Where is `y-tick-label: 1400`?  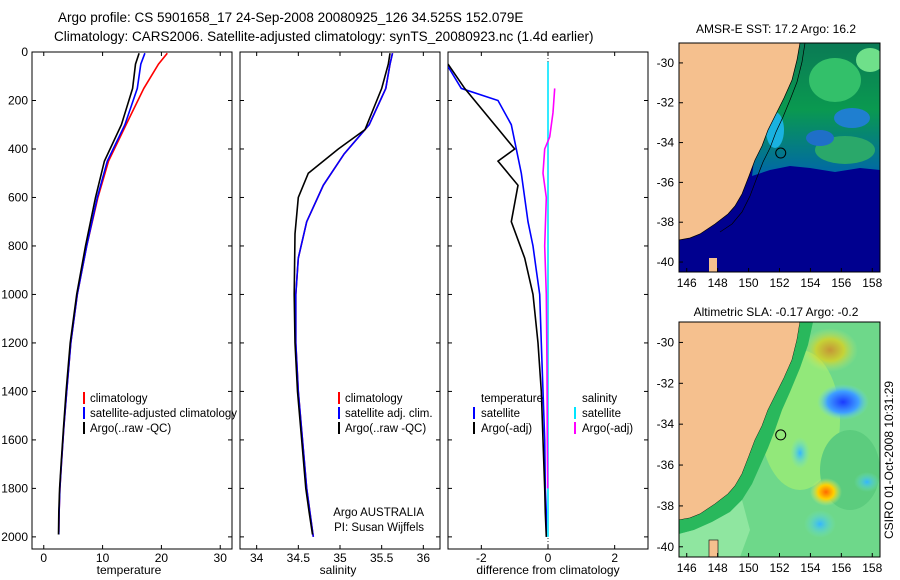 y-tick-label: 1400 is located at coordinates (14, 391).